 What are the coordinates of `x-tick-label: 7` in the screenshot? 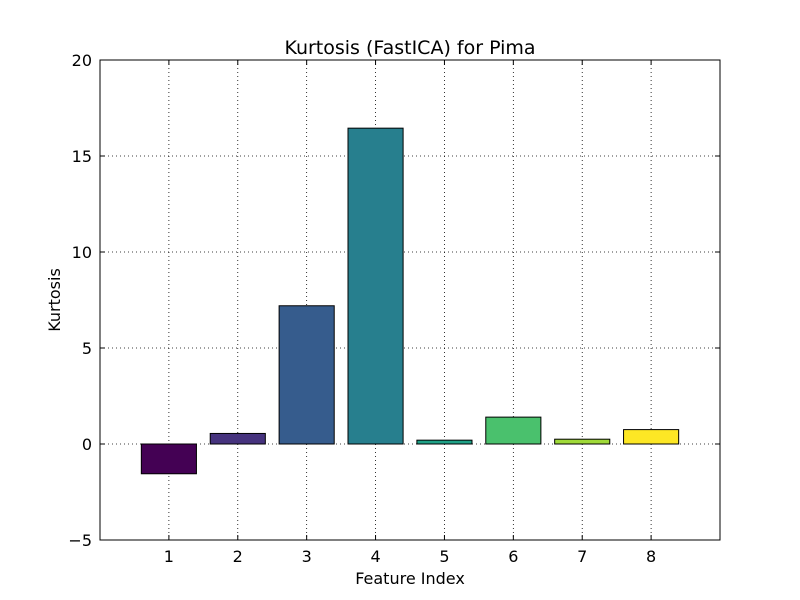 It's located at (582, 556).